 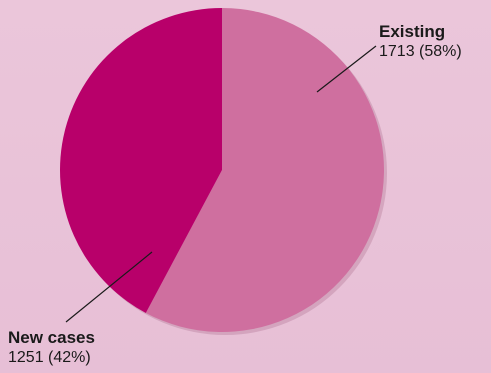 What do you see at coordinates (109, 287) in the screenshot?
I see `leader-line-new-cases` at bounding box center [109, 287].